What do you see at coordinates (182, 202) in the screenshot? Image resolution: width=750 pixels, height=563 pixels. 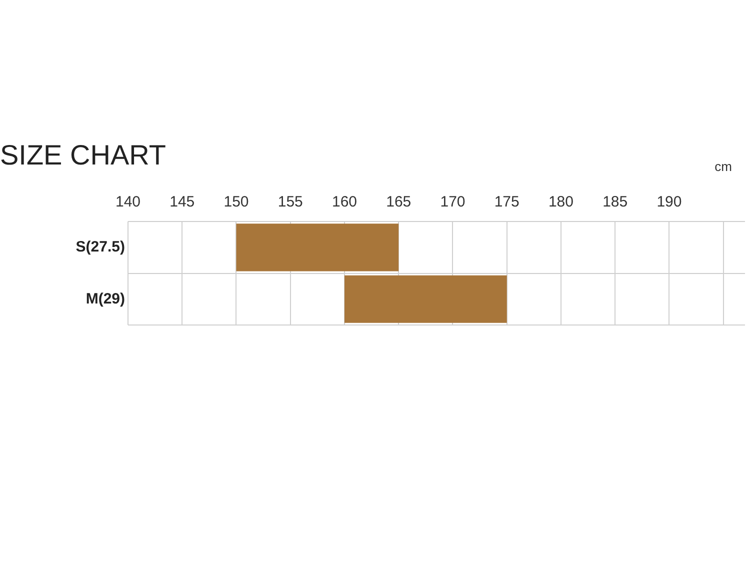 I see `x-tick-label: 145` at bounding box center [182, 202].